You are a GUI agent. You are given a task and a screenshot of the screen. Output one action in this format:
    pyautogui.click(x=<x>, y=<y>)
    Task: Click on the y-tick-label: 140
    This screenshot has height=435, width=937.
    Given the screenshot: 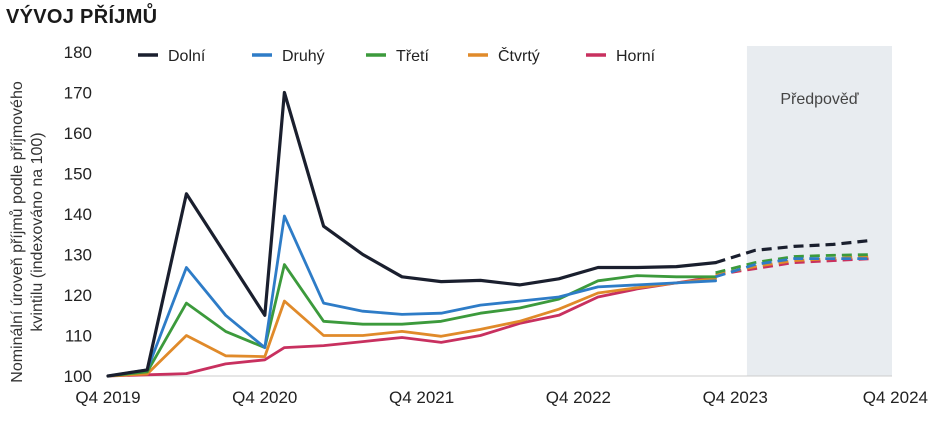 What is the action you would take?
    pyautogui.click(x=78, y=214)
    